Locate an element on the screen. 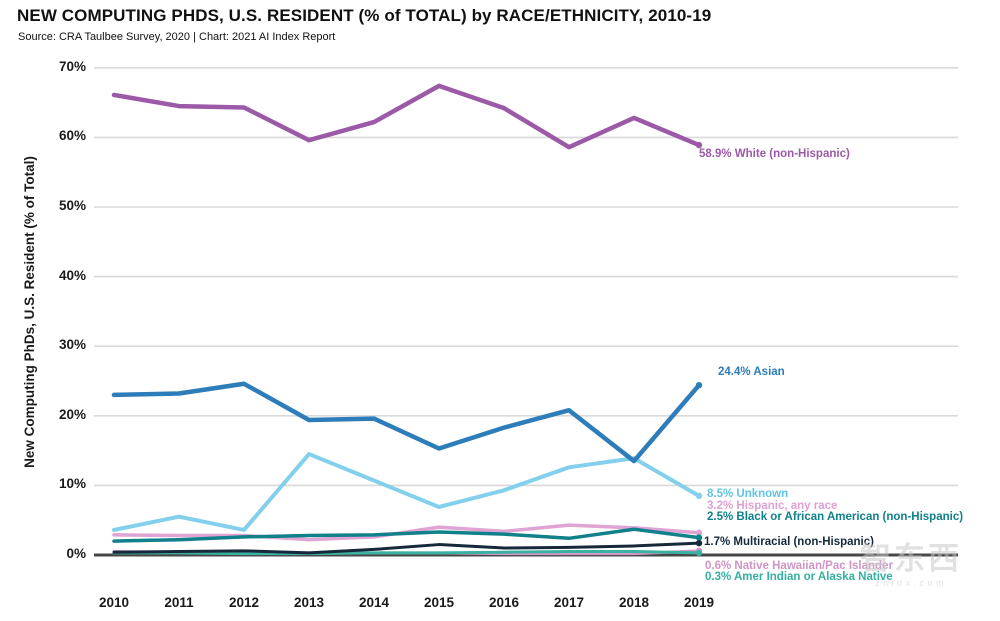  line-amer-indian-or-alaska-native is located at coordinates (406, 553).